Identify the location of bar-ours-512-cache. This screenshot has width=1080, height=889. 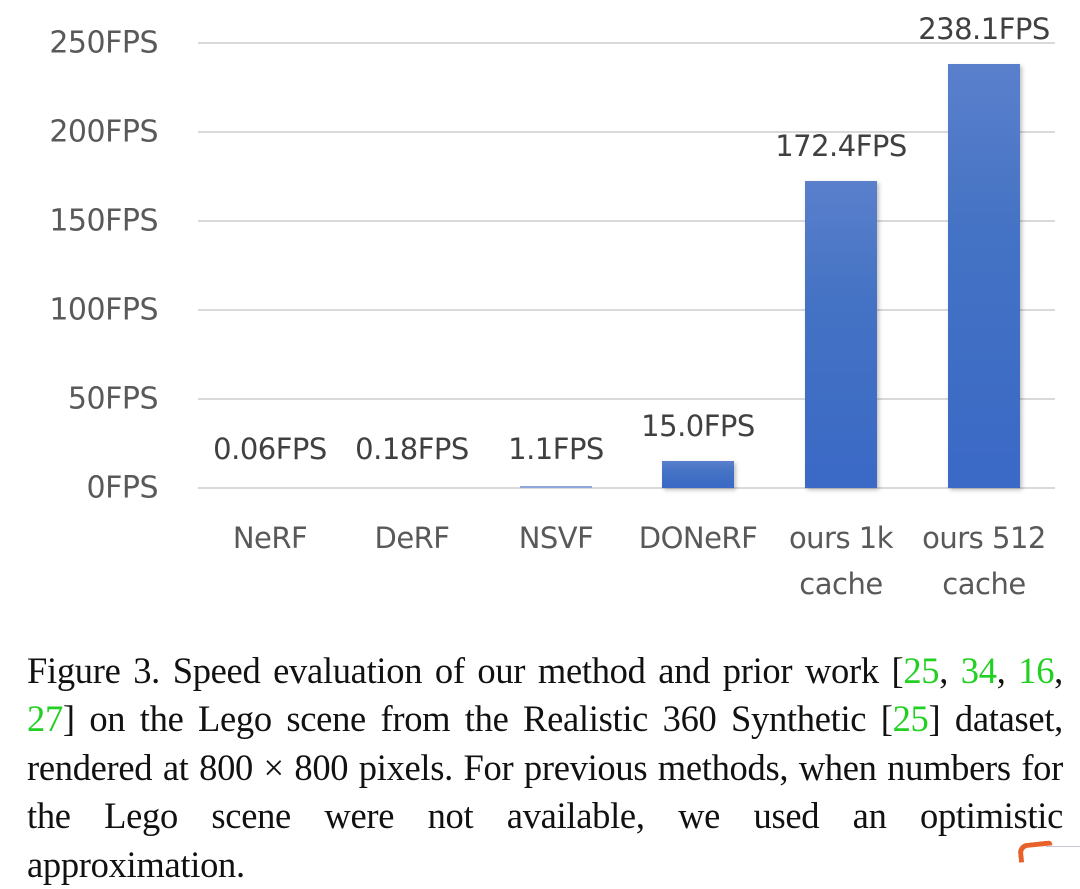
(984, 276).